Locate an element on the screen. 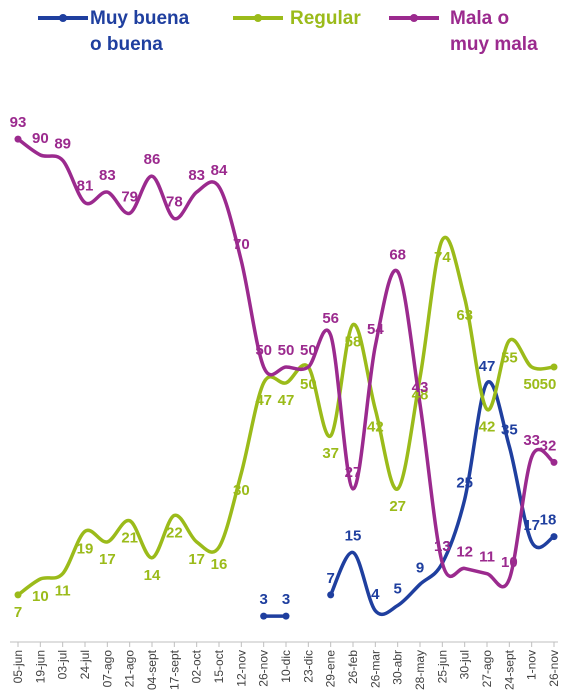 The width and height of the screenshot is (564, 691). x-tick-label: 30-abr is located at coordinates (398, 667).